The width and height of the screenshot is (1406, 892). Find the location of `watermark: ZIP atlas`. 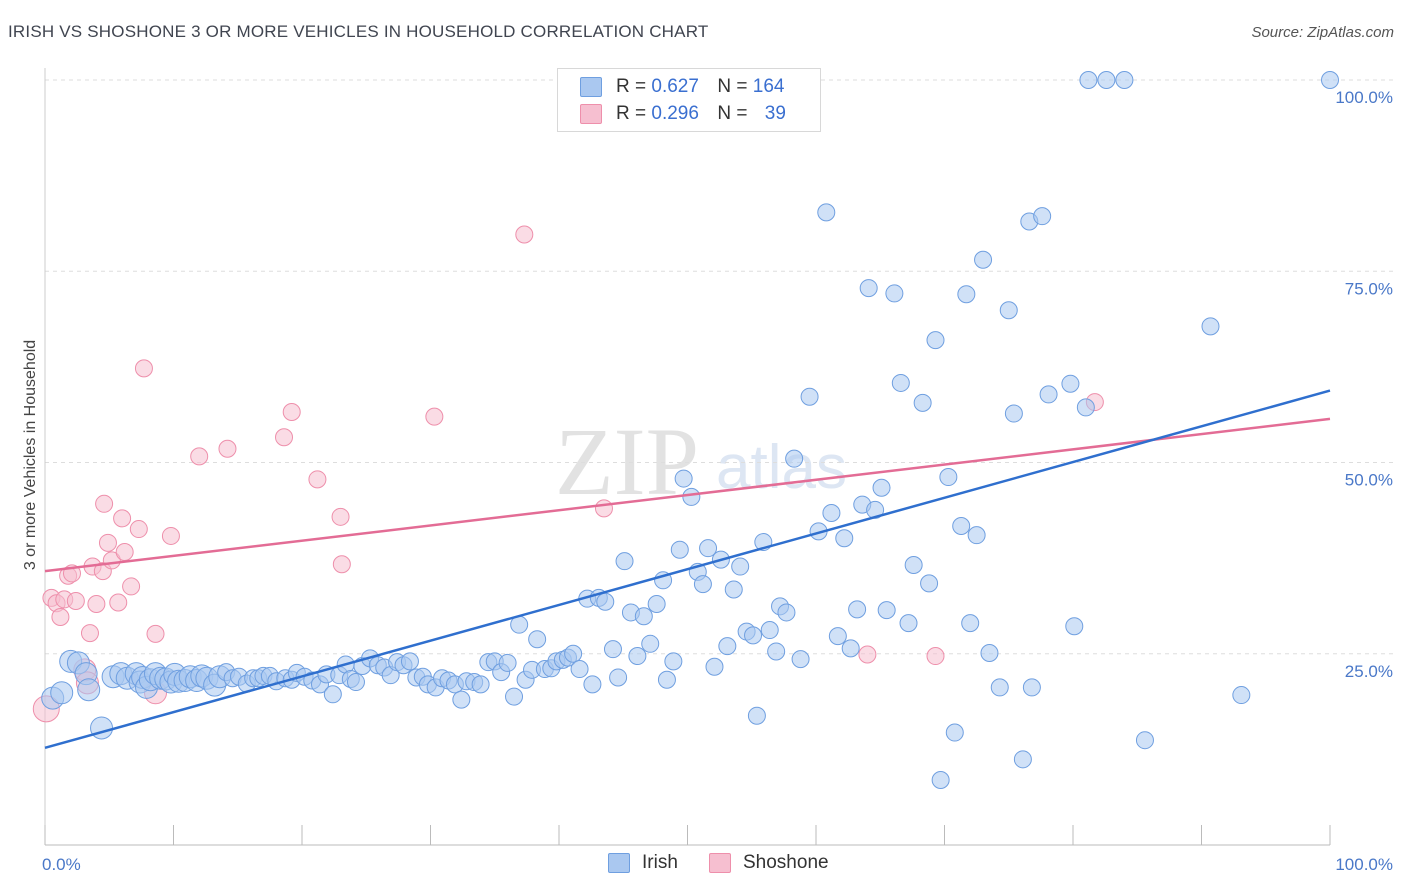

watermark: ZIP atlas is located at coordinates (701, 461).